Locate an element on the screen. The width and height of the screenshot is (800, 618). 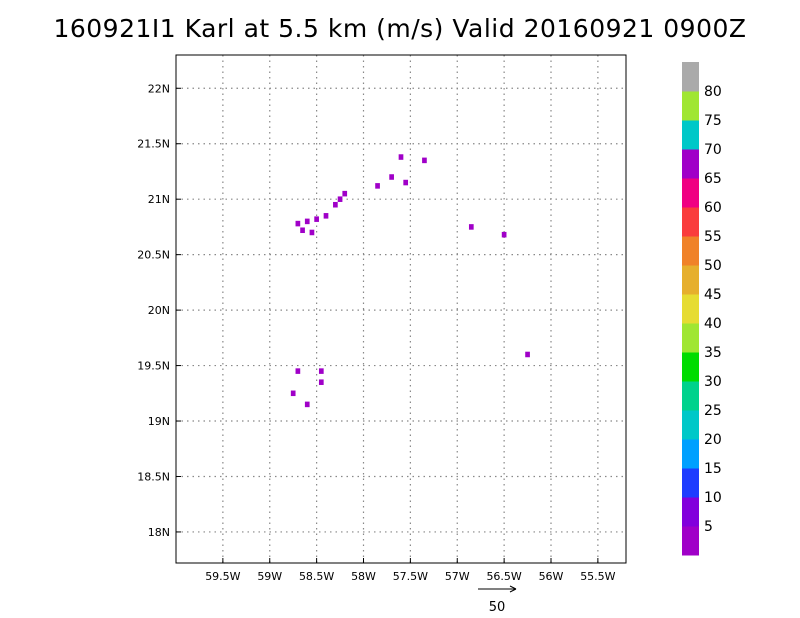
colorbar-label: 35 is located at coordinates (713, 353).